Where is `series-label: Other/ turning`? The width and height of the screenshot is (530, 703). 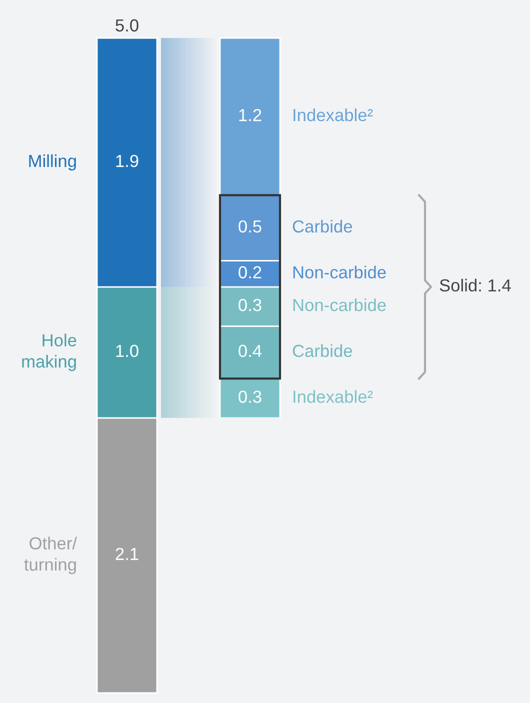 series-label: Other/ turning is located at coordinates (51, 555).